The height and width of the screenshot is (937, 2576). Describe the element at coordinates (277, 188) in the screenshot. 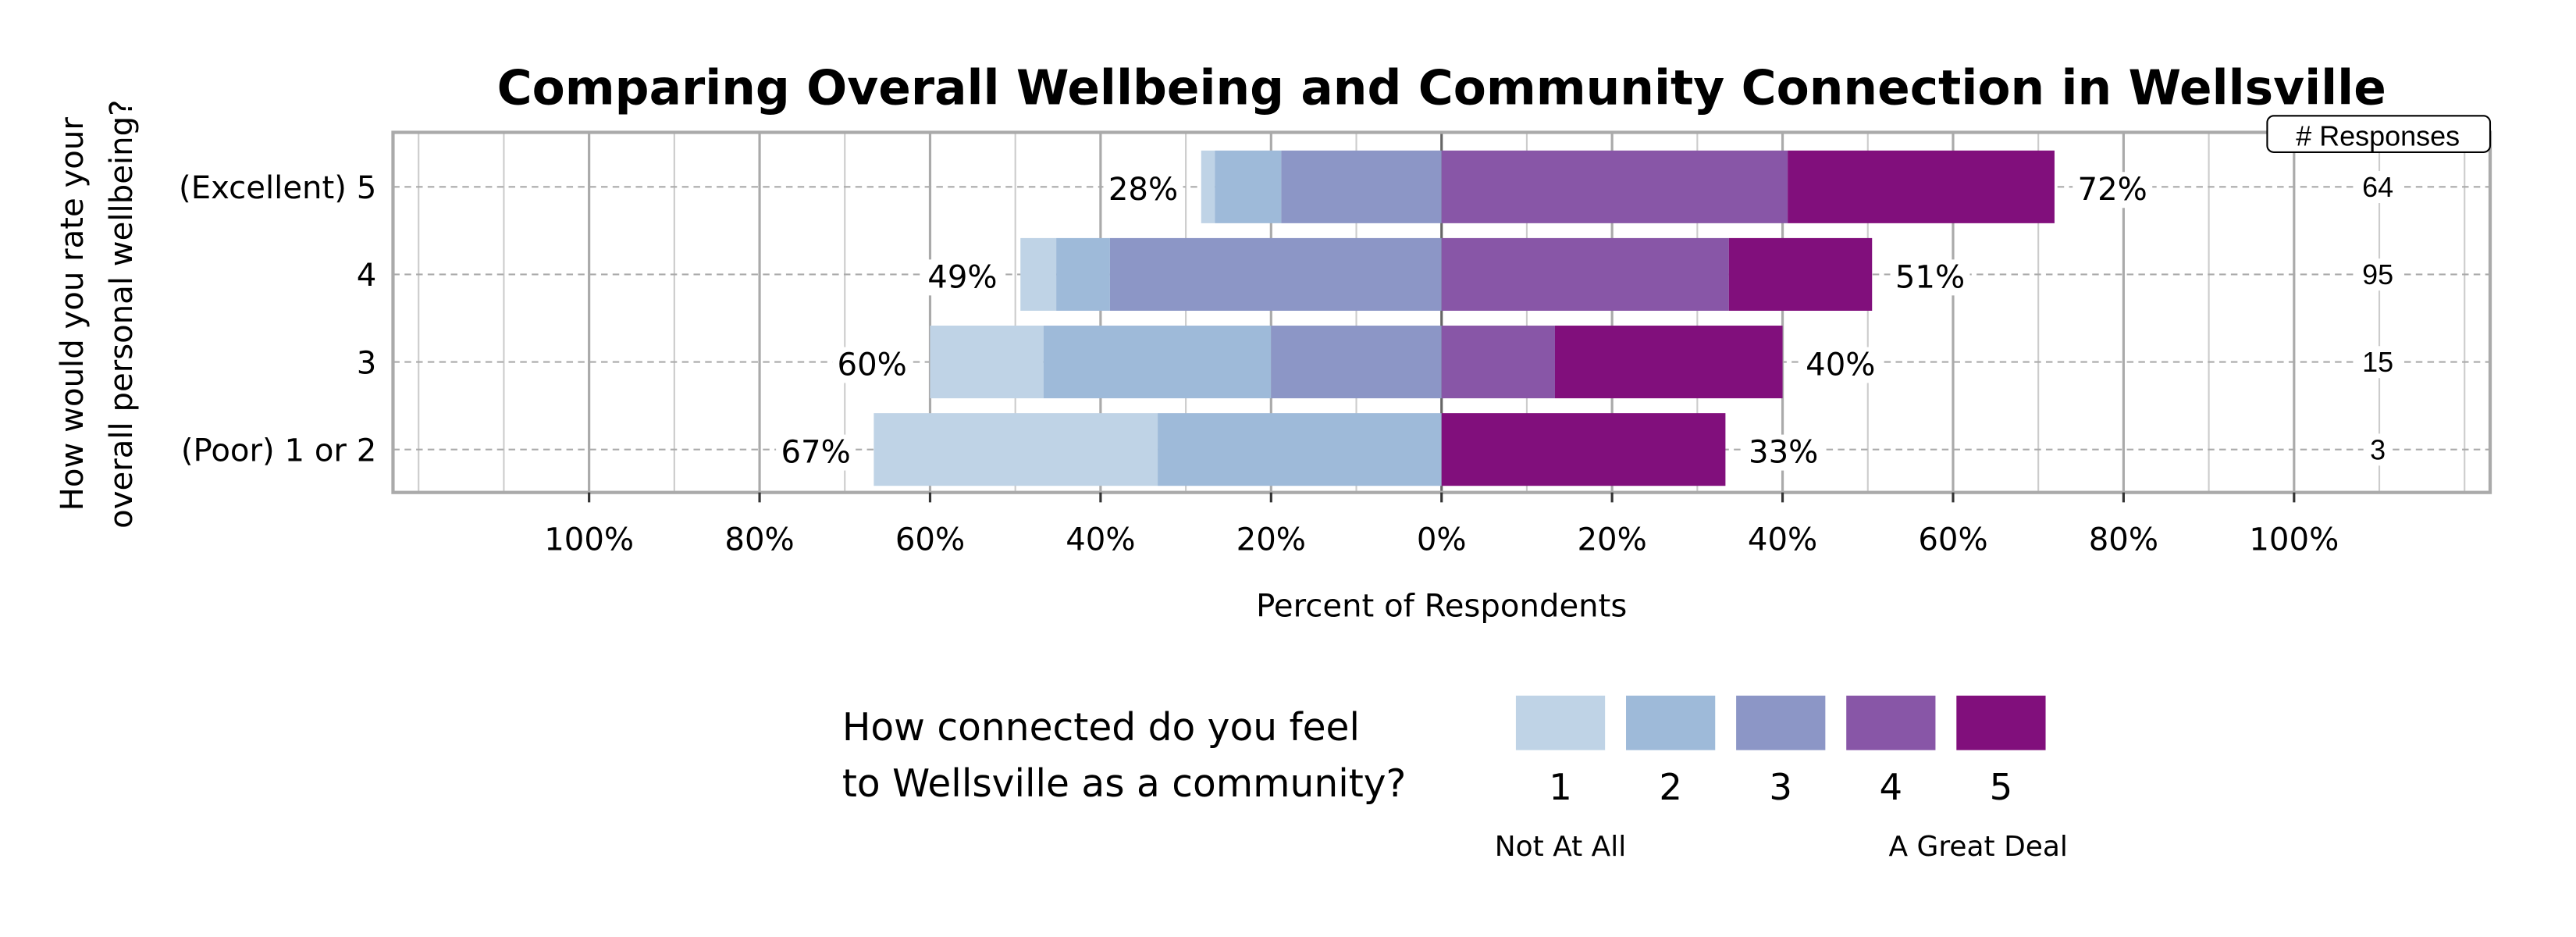

I see `y-tick-label: (Excellent) 5` at that location.